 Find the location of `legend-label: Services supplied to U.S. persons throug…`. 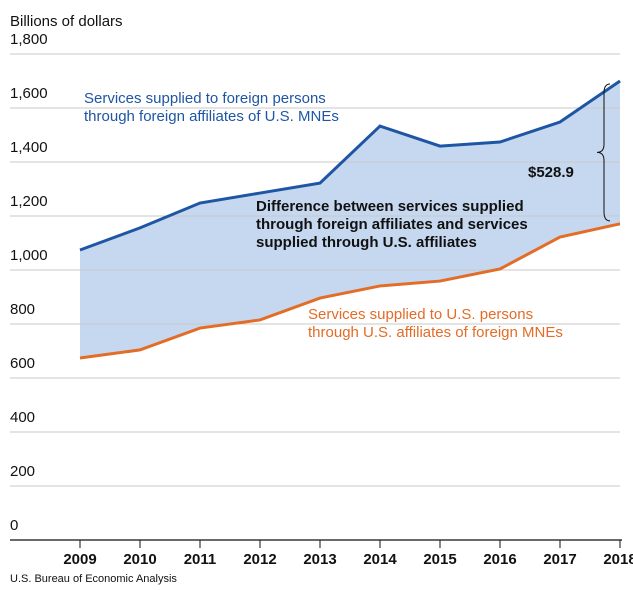

legend-label: Services supplied to U.S. persons throug… is located at coordinates (435, 323).